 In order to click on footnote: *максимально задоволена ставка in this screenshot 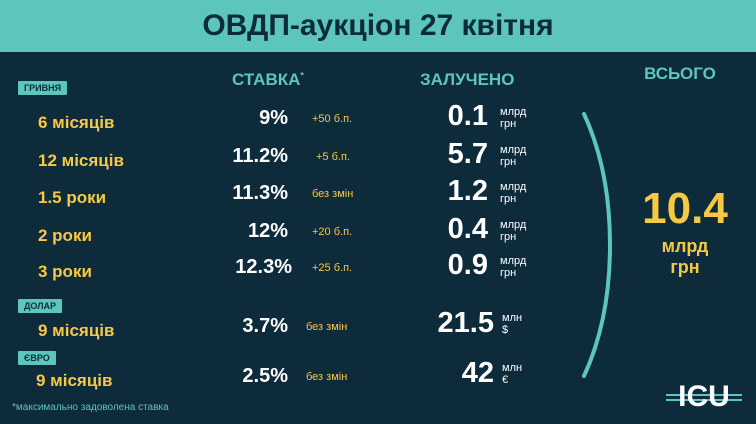, I will do `click(90, 407)`.